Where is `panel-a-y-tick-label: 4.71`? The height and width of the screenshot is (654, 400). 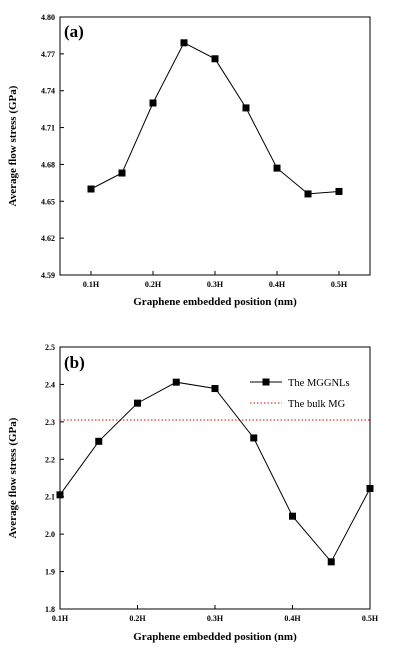 panel-a-y-tick-label: 4.71 is located at coordinates (48, 128).